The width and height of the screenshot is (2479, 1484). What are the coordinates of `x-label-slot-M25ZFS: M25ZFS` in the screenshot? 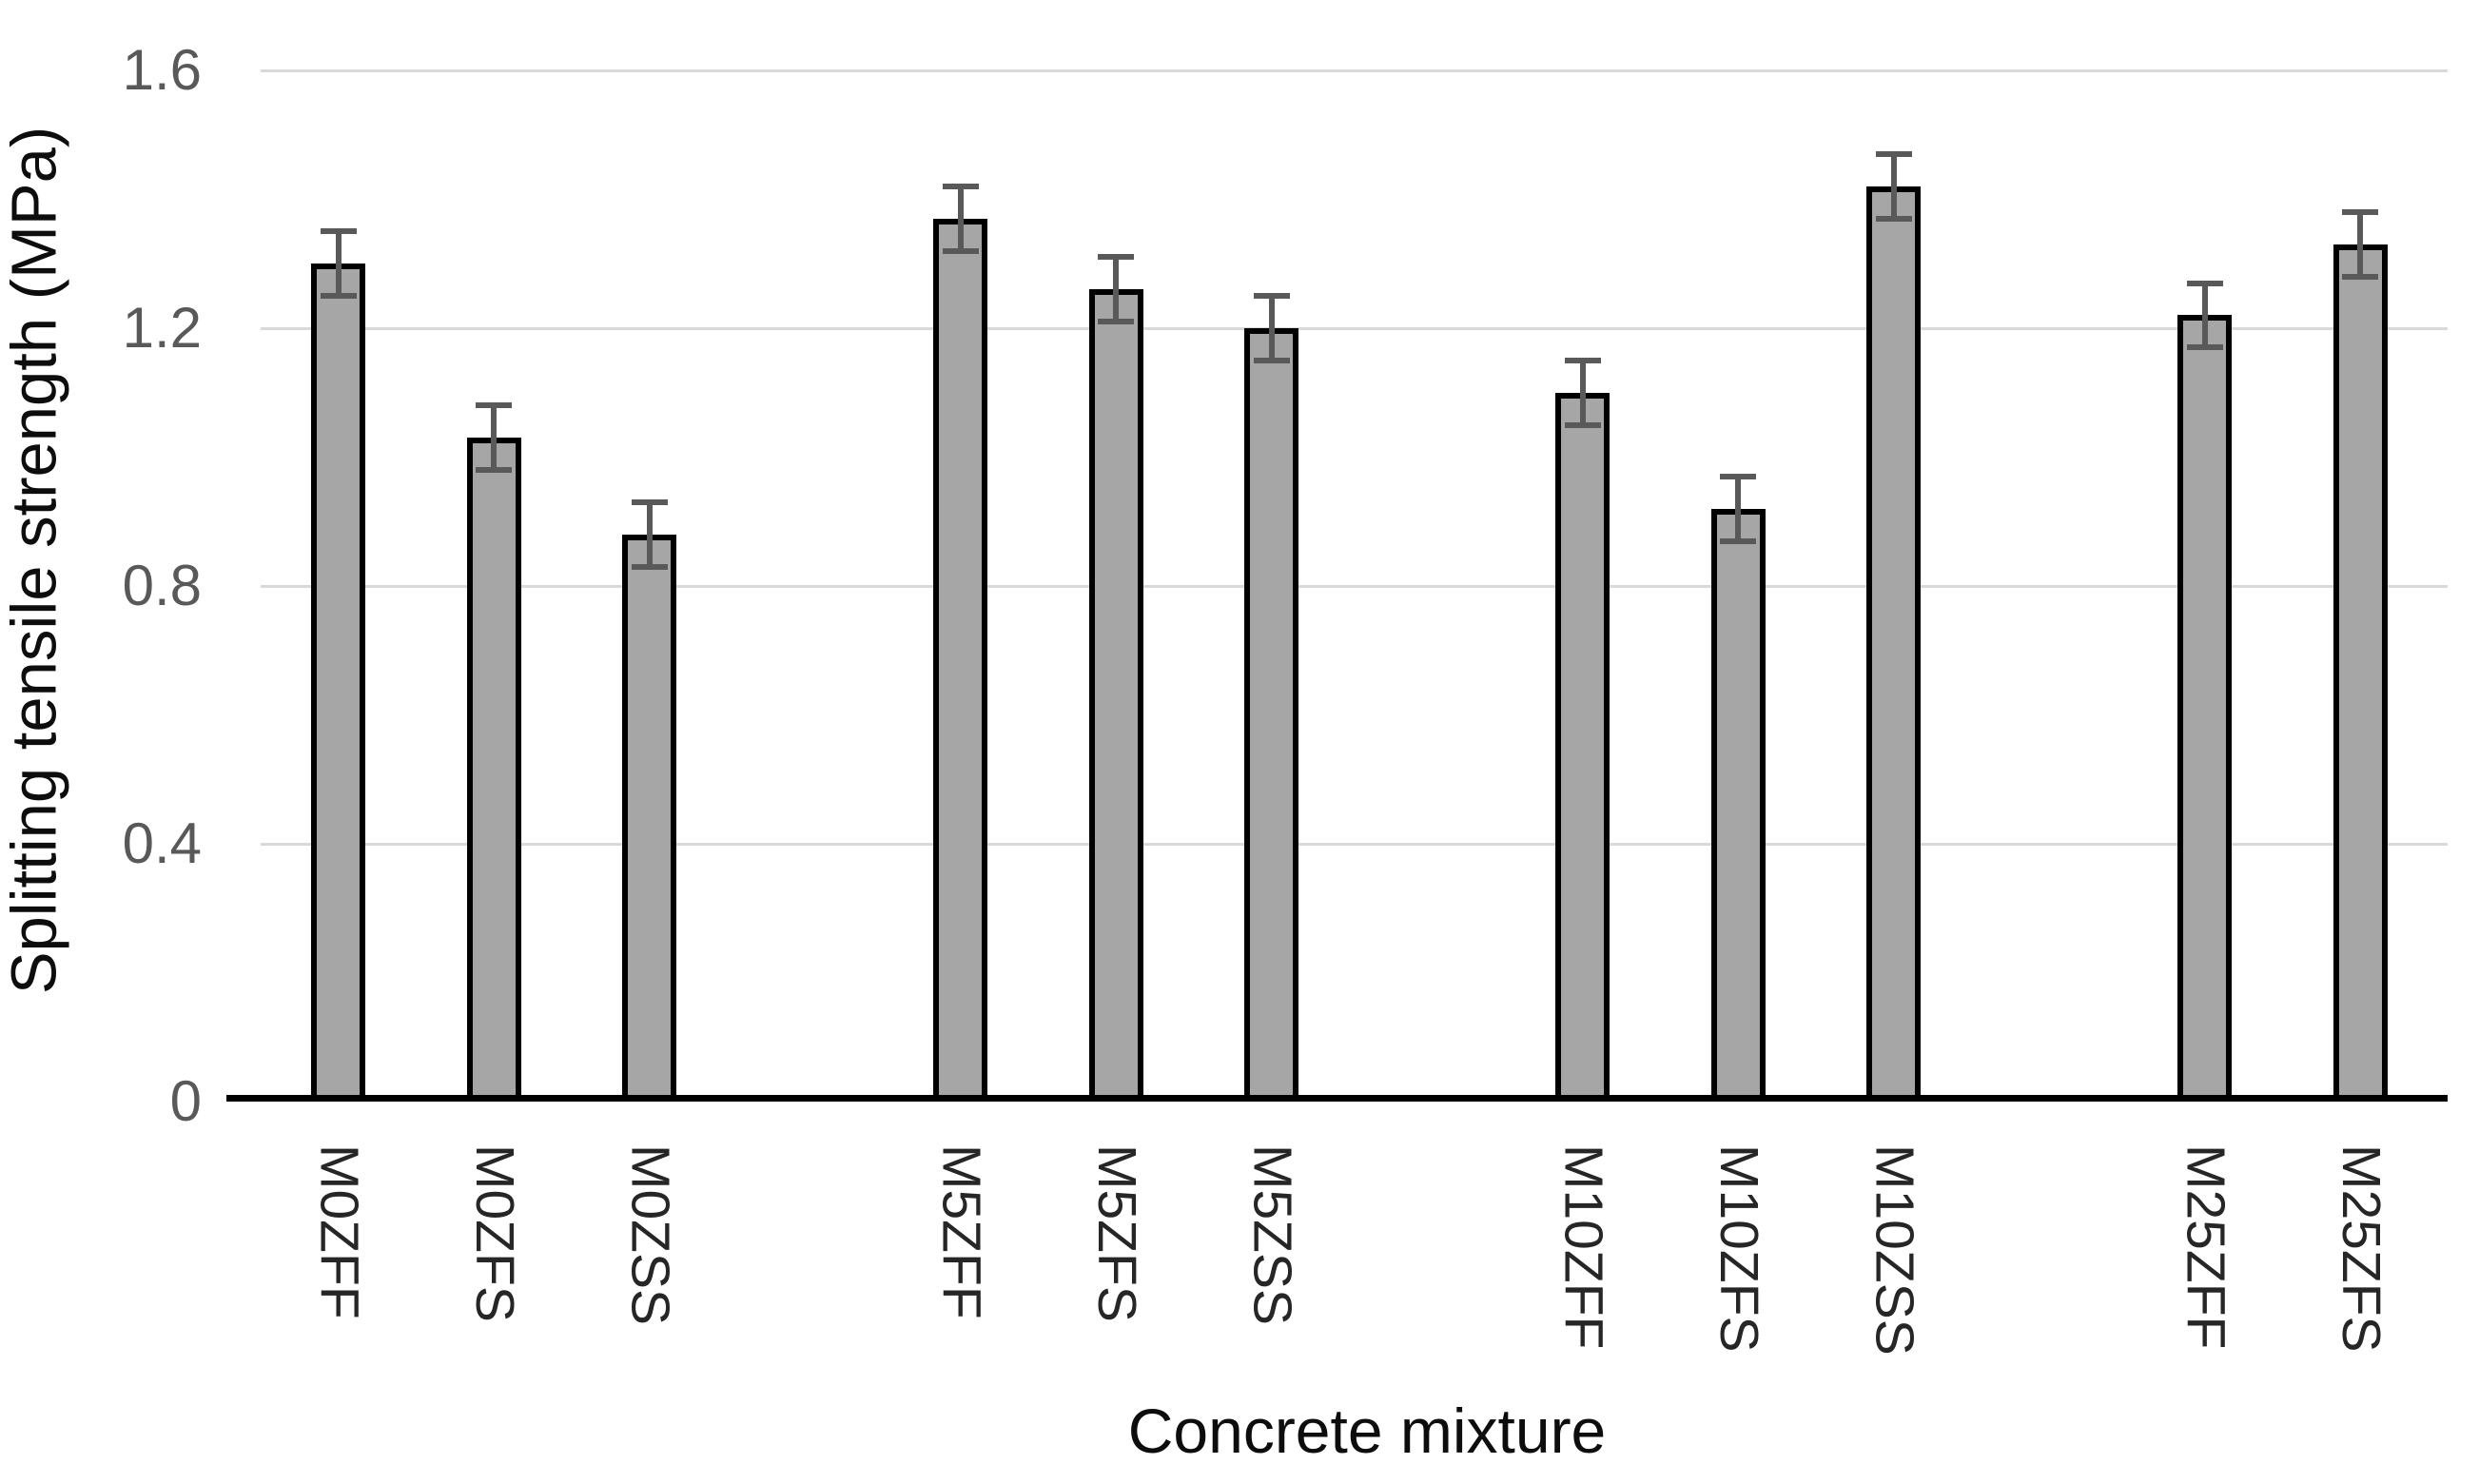 It's located at (2361, 1248).